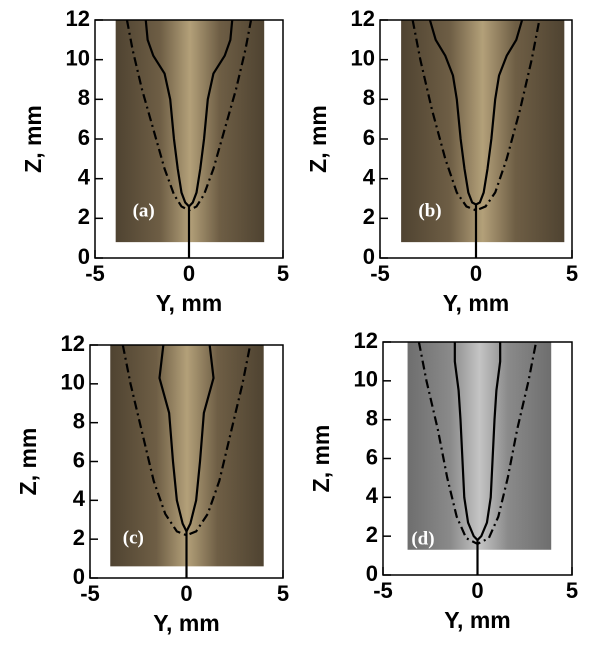 Image resolution: width=589 pixels, height=650 pixels. What do you see at coordinates (144, 211) in the screenshot?
I see `panel-label: (a)` at bounding box center [144, 211].